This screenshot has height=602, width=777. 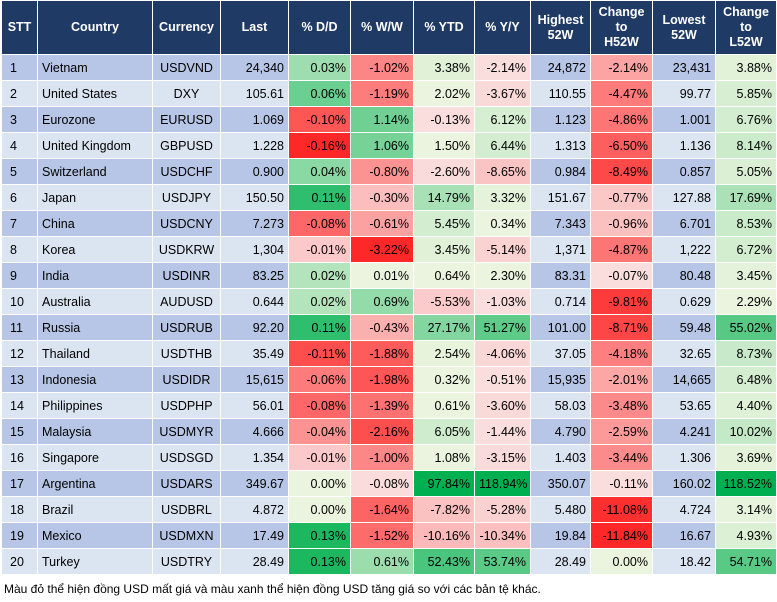 I want to click on table-cell: Philippines, so click(x=95, y=405).